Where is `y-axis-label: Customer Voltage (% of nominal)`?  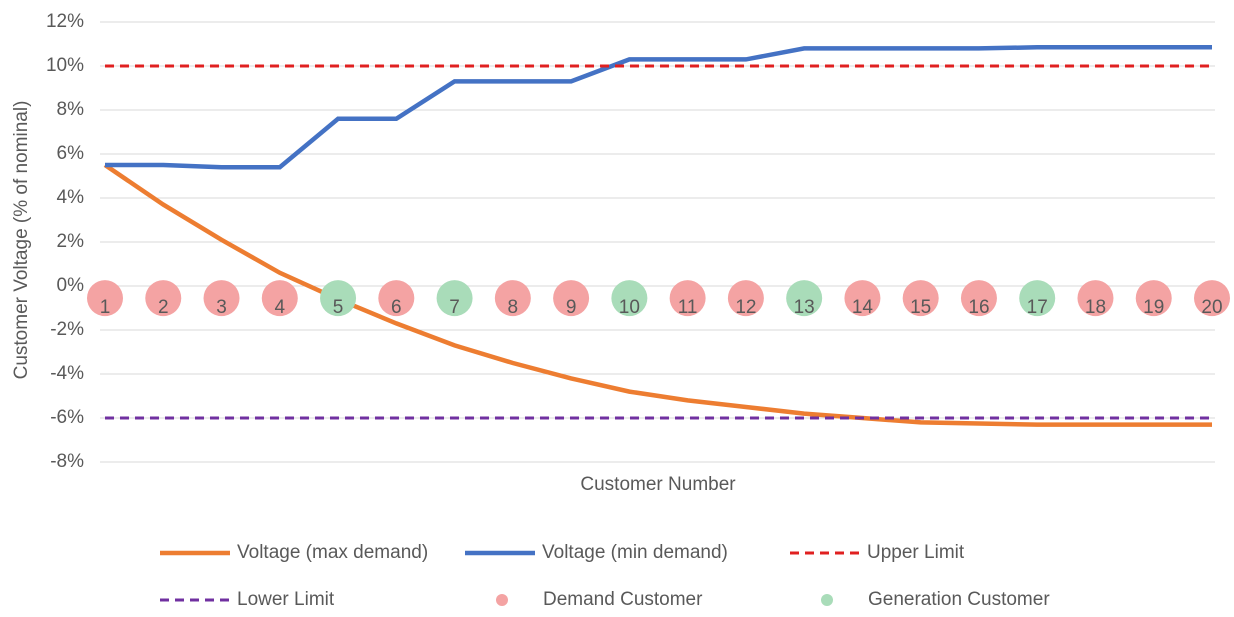 y-axis-label: Customer Voltage (% of nominal) is located at coordinates (21, 240).